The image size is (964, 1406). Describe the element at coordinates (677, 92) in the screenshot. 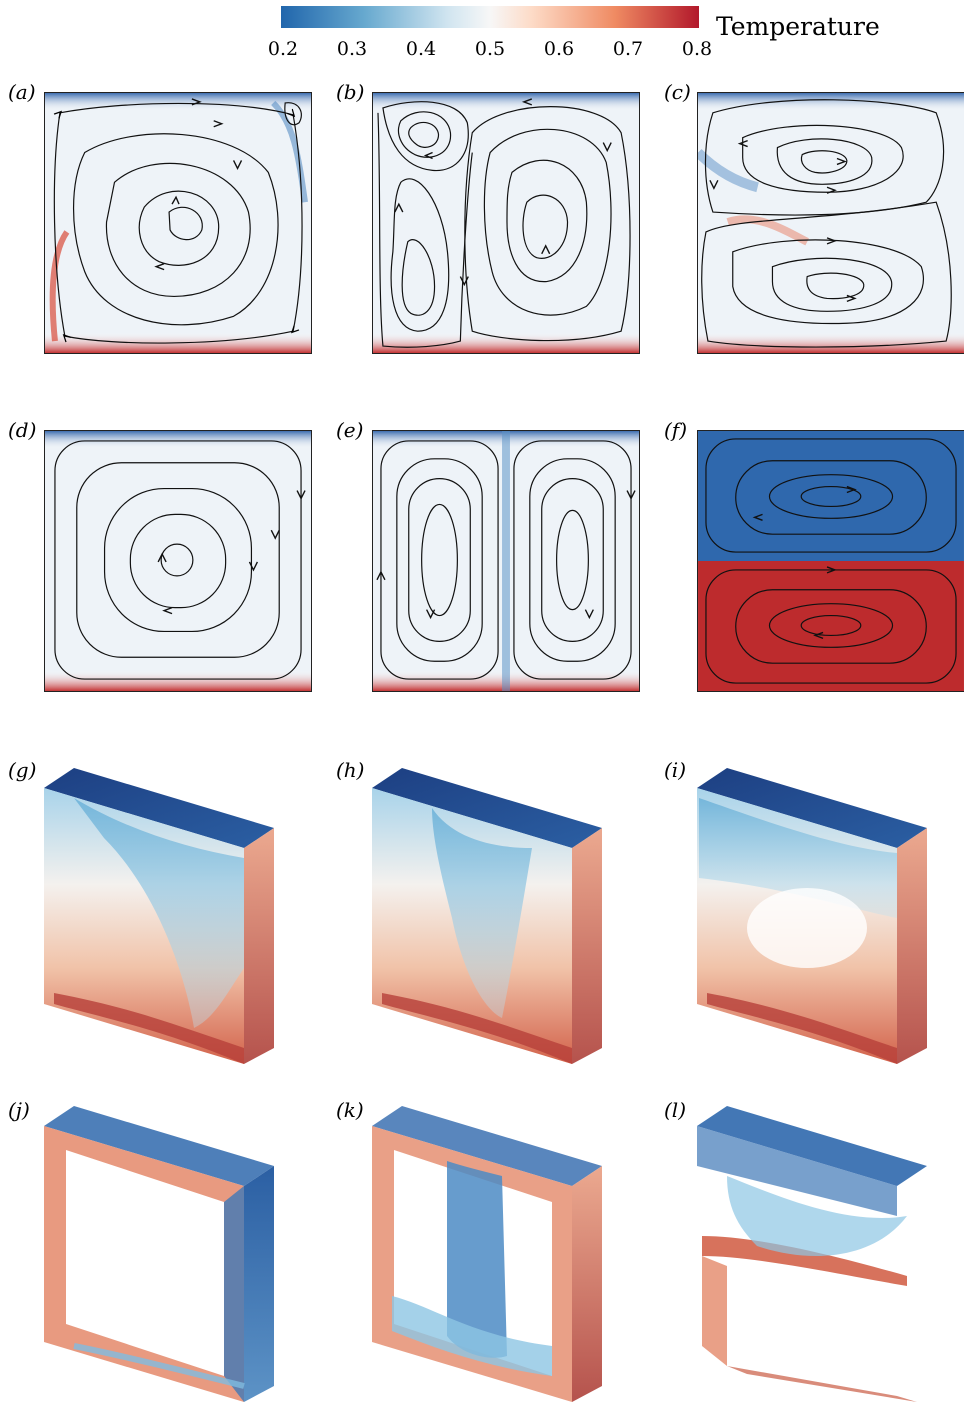

I see `panel-label-c: (c)` at that location.